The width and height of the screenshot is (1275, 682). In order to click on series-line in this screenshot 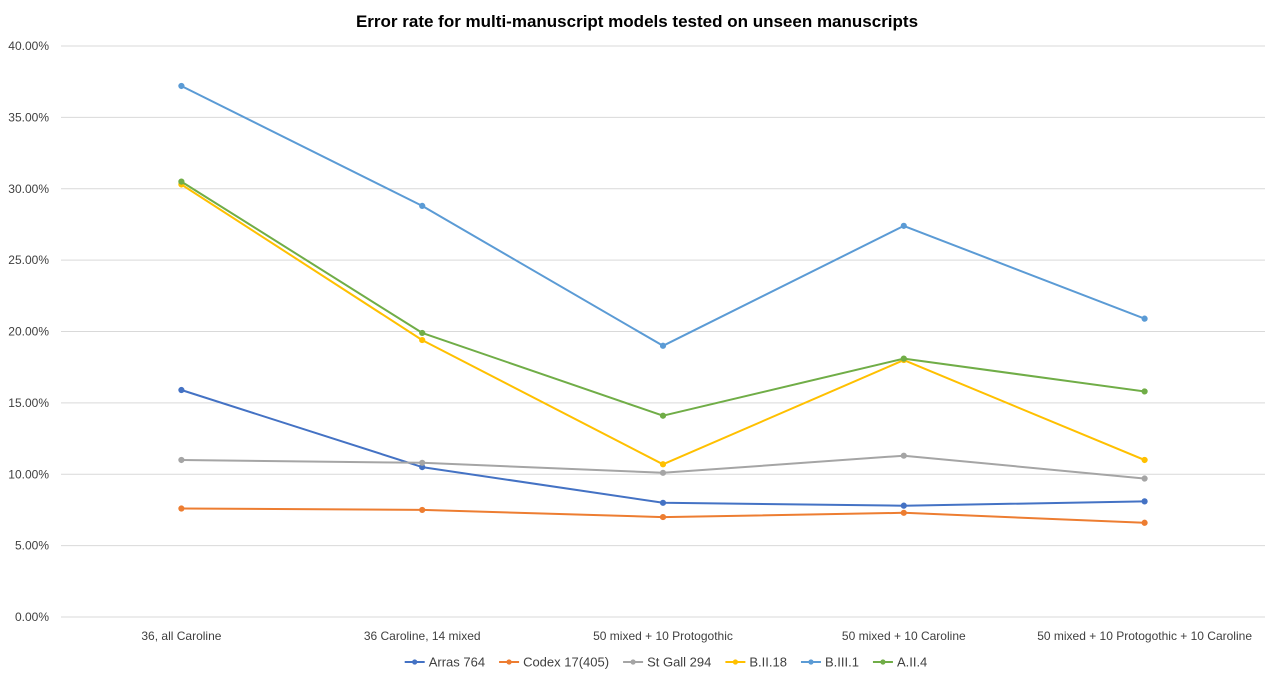, I will do `click(663, 448)`.